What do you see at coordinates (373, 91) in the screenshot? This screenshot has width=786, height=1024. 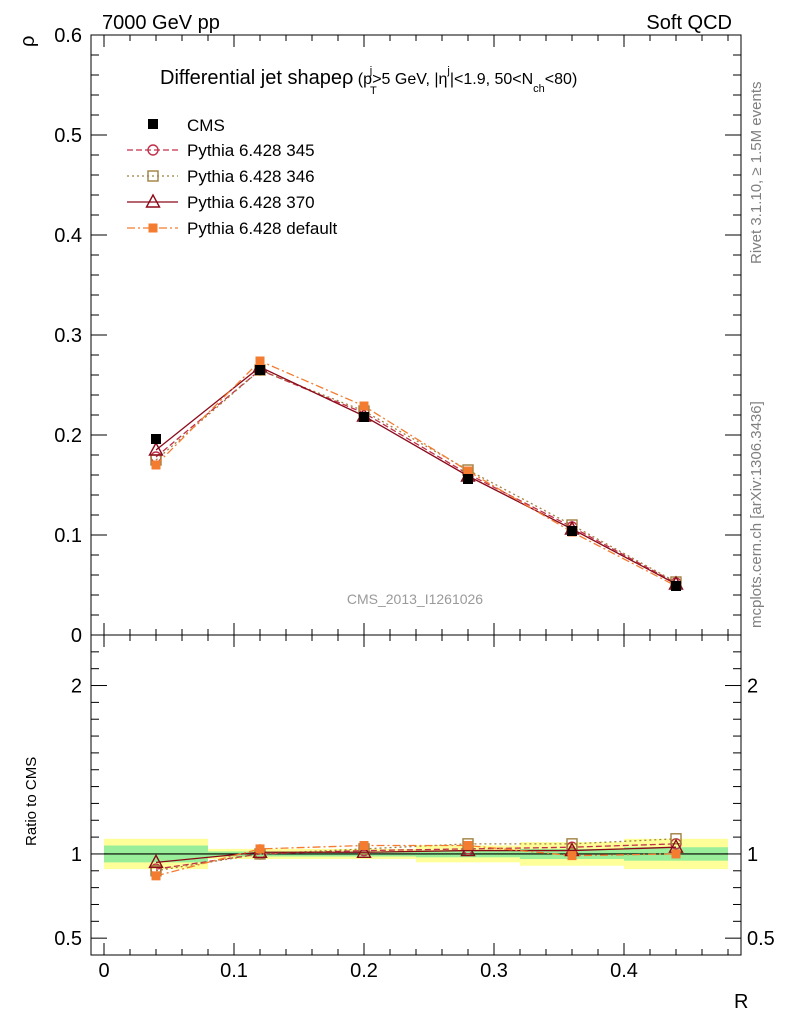 I see `title-sub-T: T` at bounding box center [373, 91].